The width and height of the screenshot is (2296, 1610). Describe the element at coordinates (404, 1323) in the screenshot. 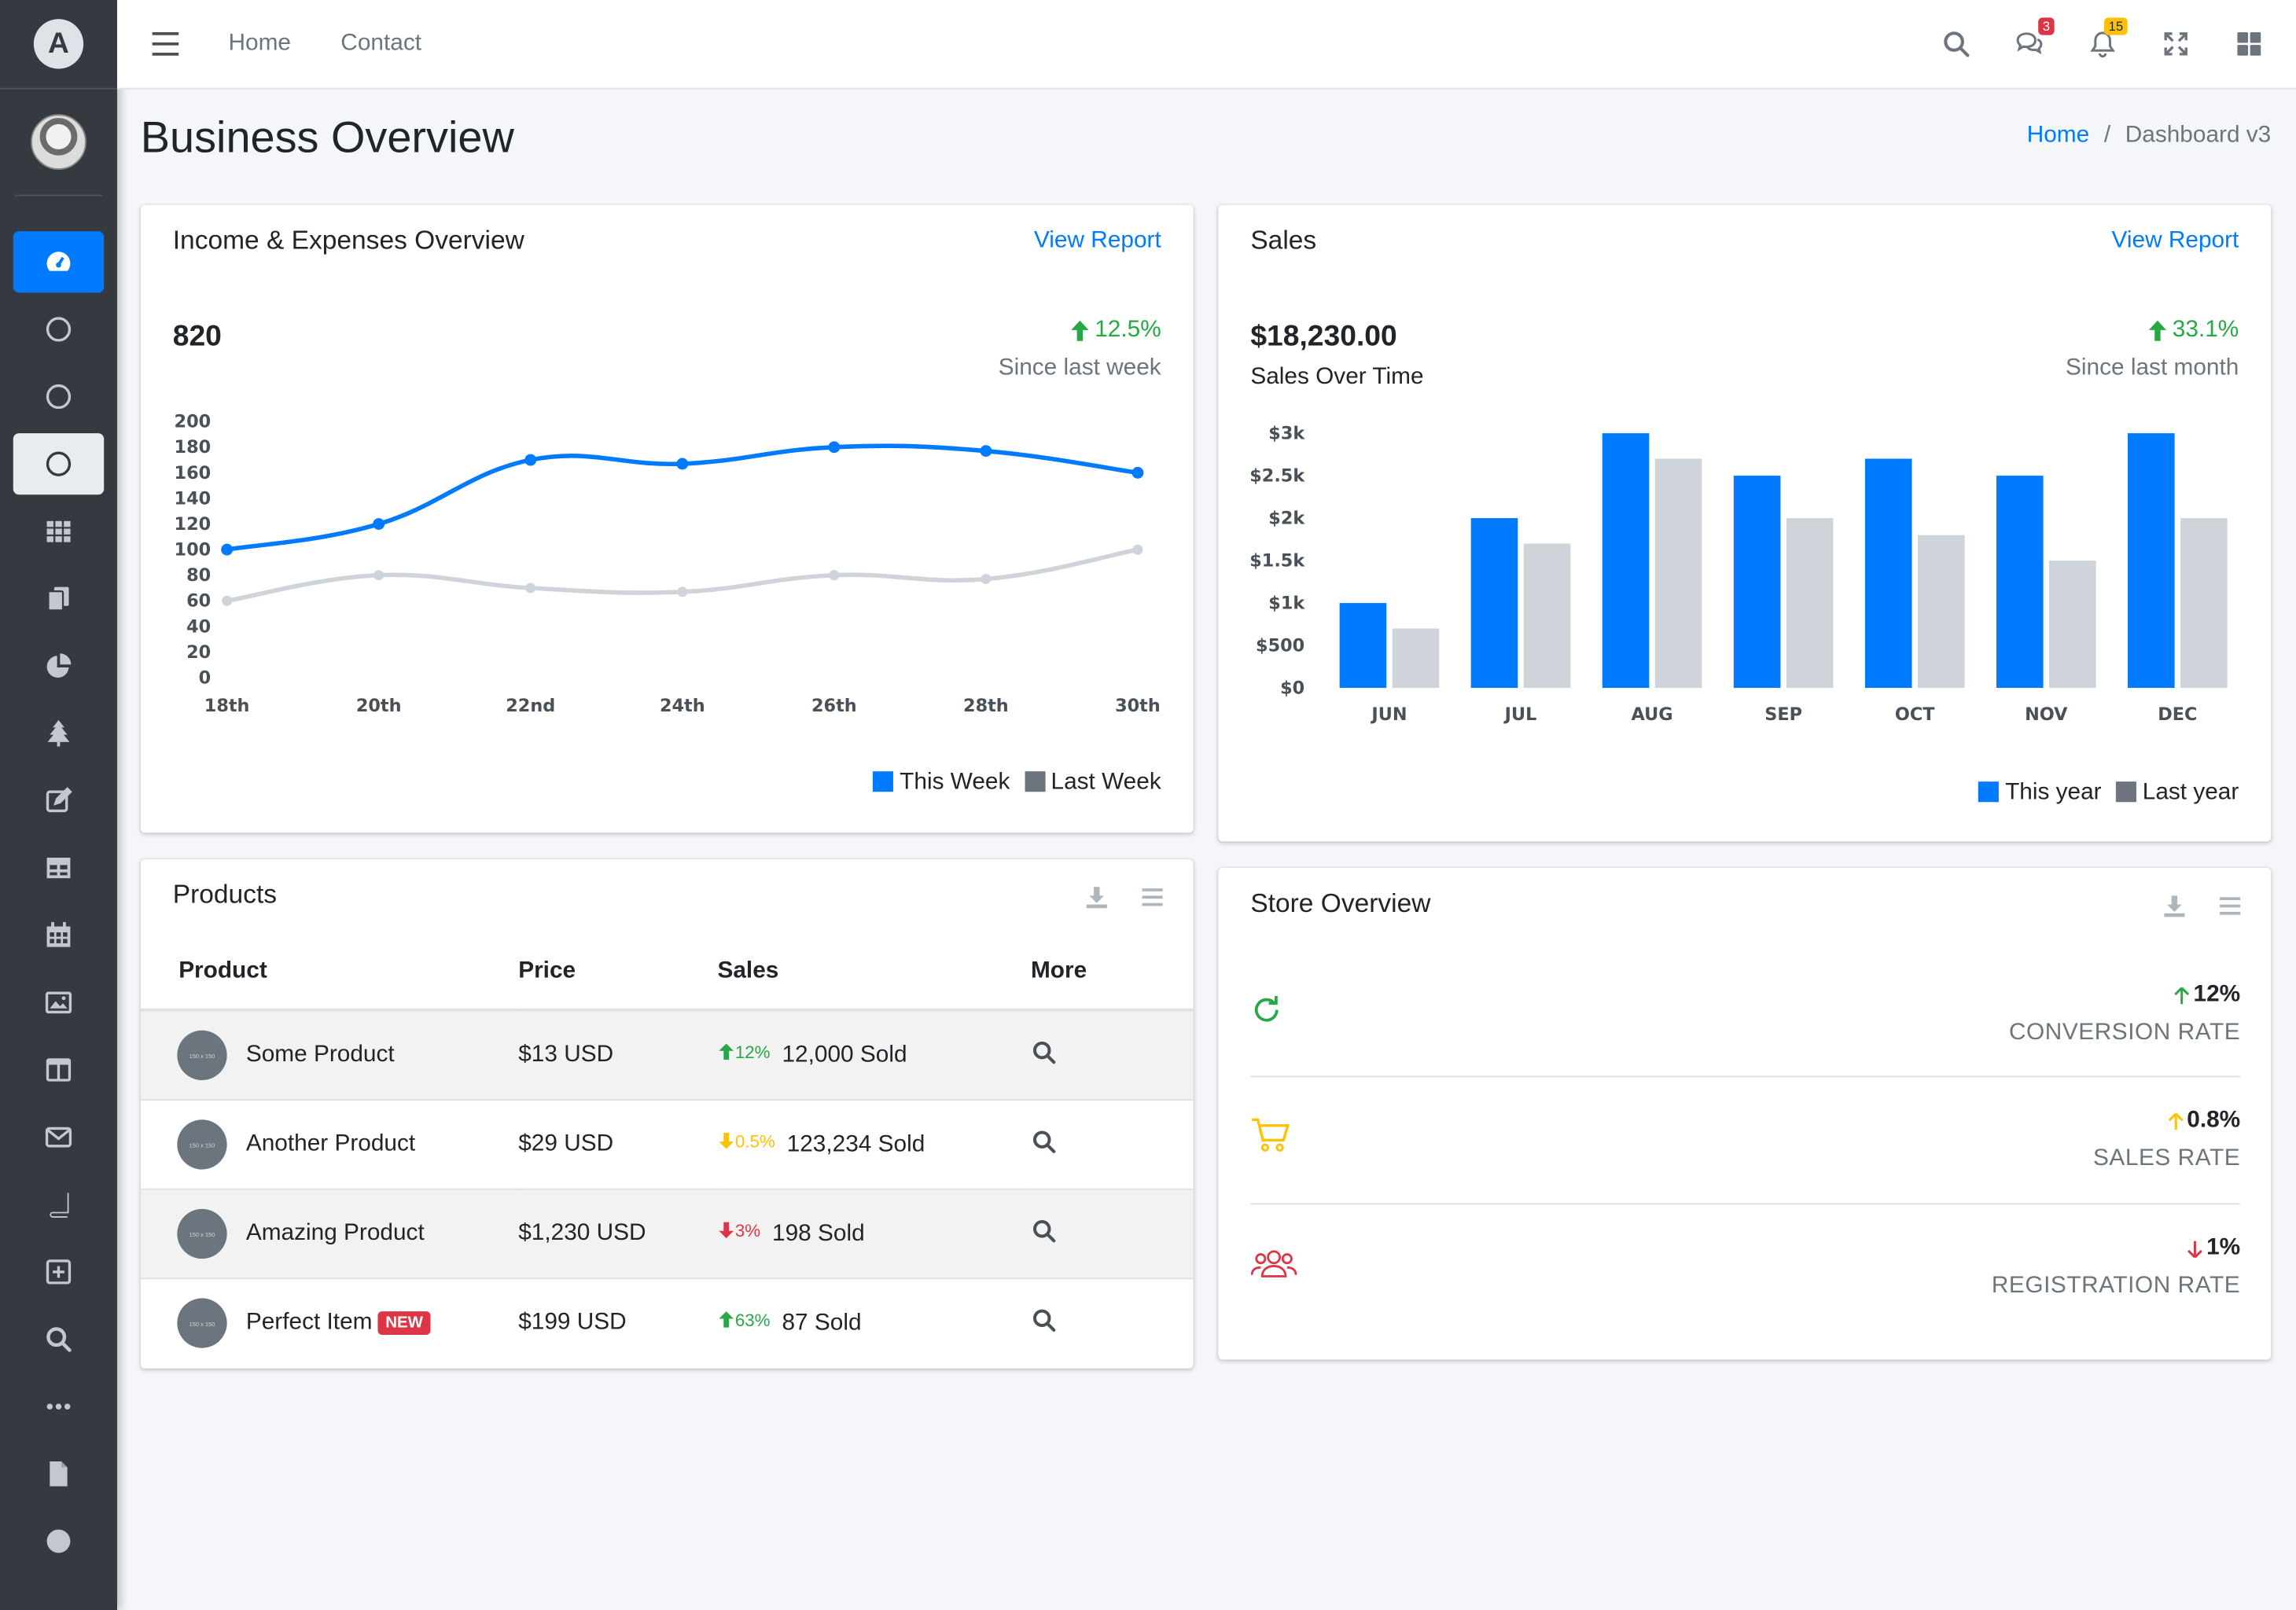

I see `new-badge: NEW` at that location.